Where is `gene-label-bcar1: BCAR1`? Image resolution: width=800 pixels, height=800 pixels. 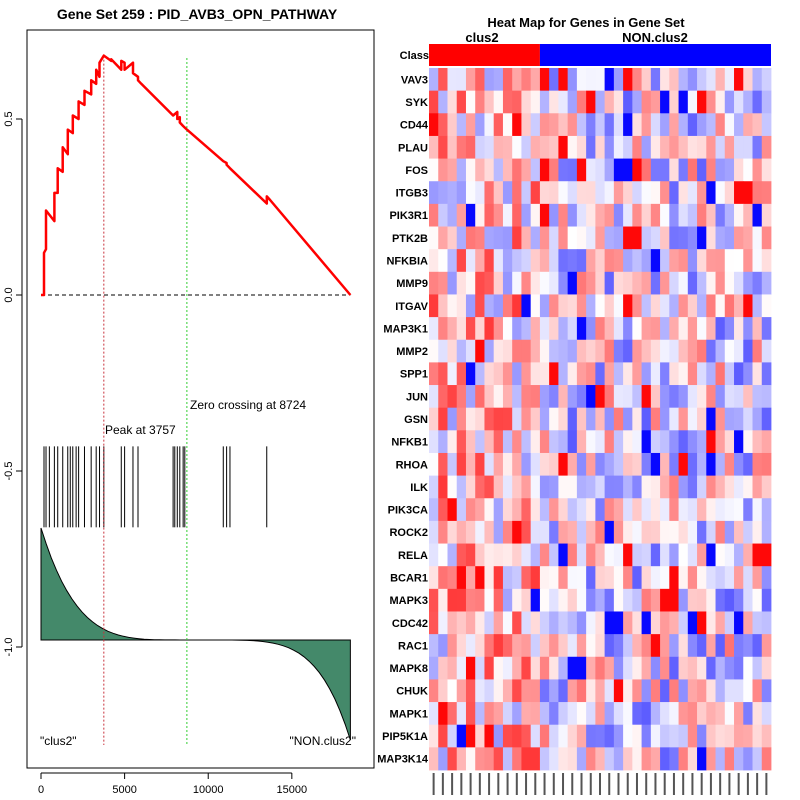 gene-label-bcar1: BCAR1 is located at coordinates (409, 579).